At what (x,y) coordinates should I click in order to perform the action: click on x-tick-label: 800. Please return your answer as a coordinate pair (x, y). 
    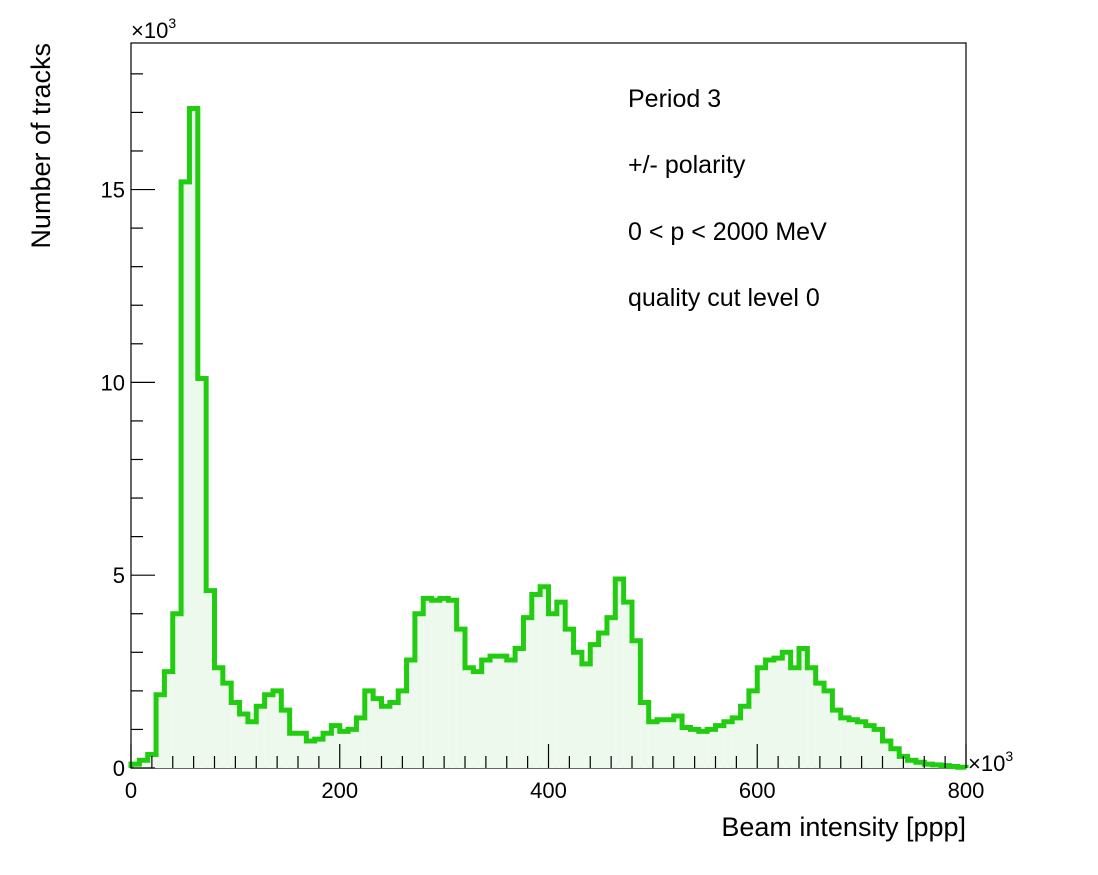
    Looking at the image, I should click on (966, 790).